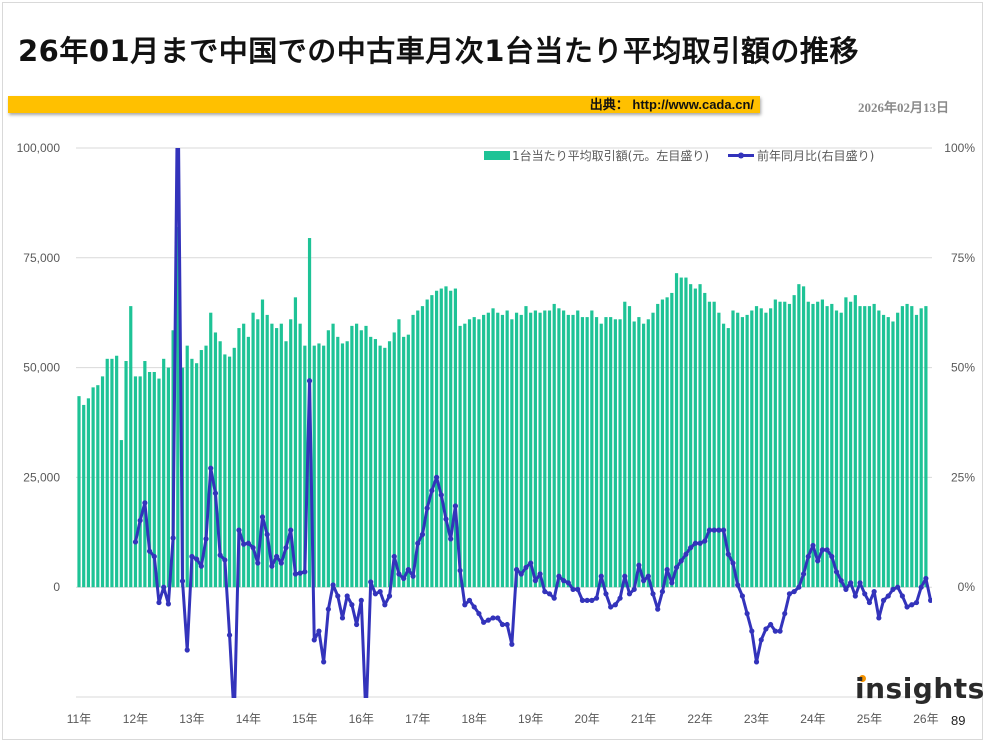 Image resolution: width=987 pixels, height=744 pixels. Describe the element at coordinates (361, 719) in the screenshot. I see `x-axis-tick-label: 16年` at that location.